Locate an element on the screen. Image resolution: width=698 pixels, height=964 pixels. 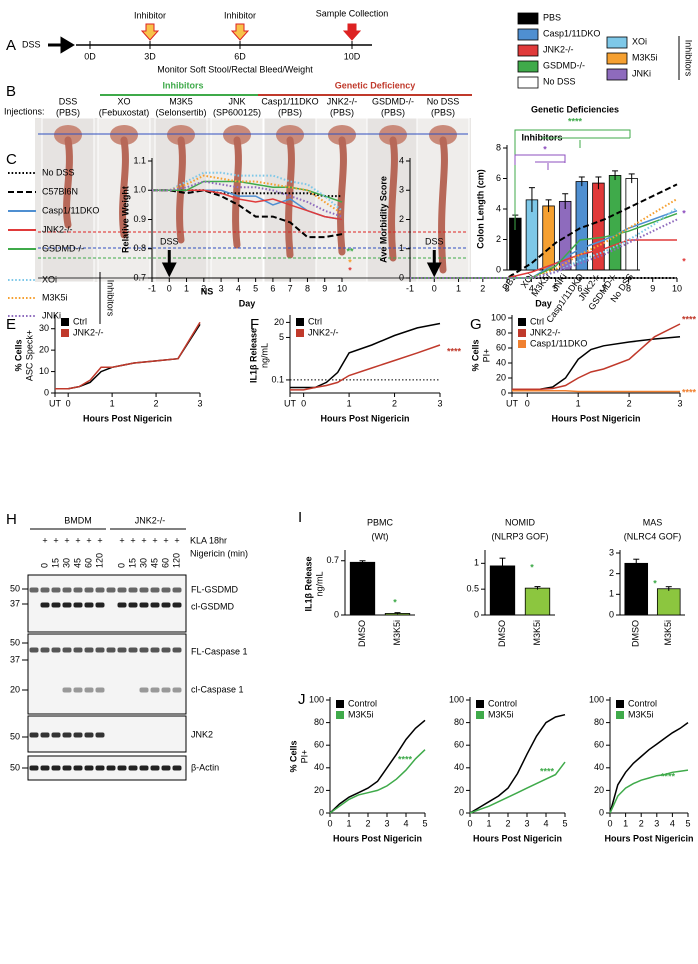
blot-time: 0 is located at coordinates (44, 565).